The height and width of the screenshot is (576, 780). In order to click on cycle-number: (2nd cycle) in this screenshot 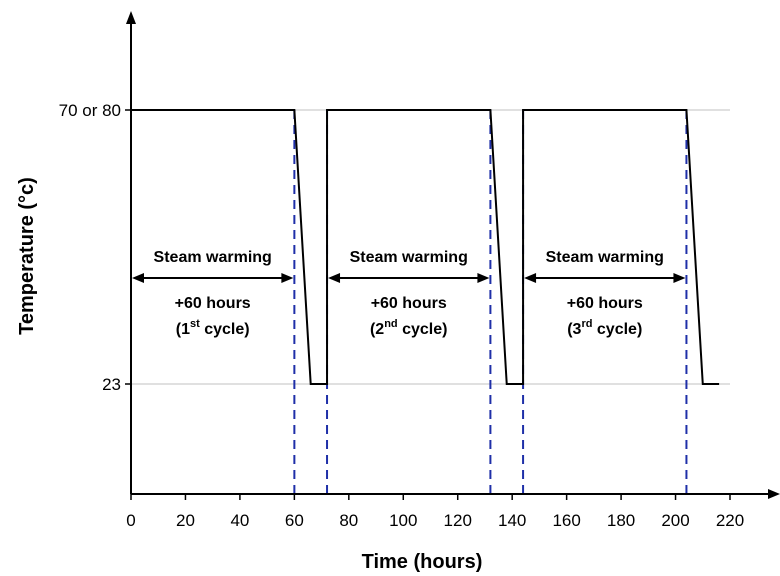, I will do `click(409, 328)`.